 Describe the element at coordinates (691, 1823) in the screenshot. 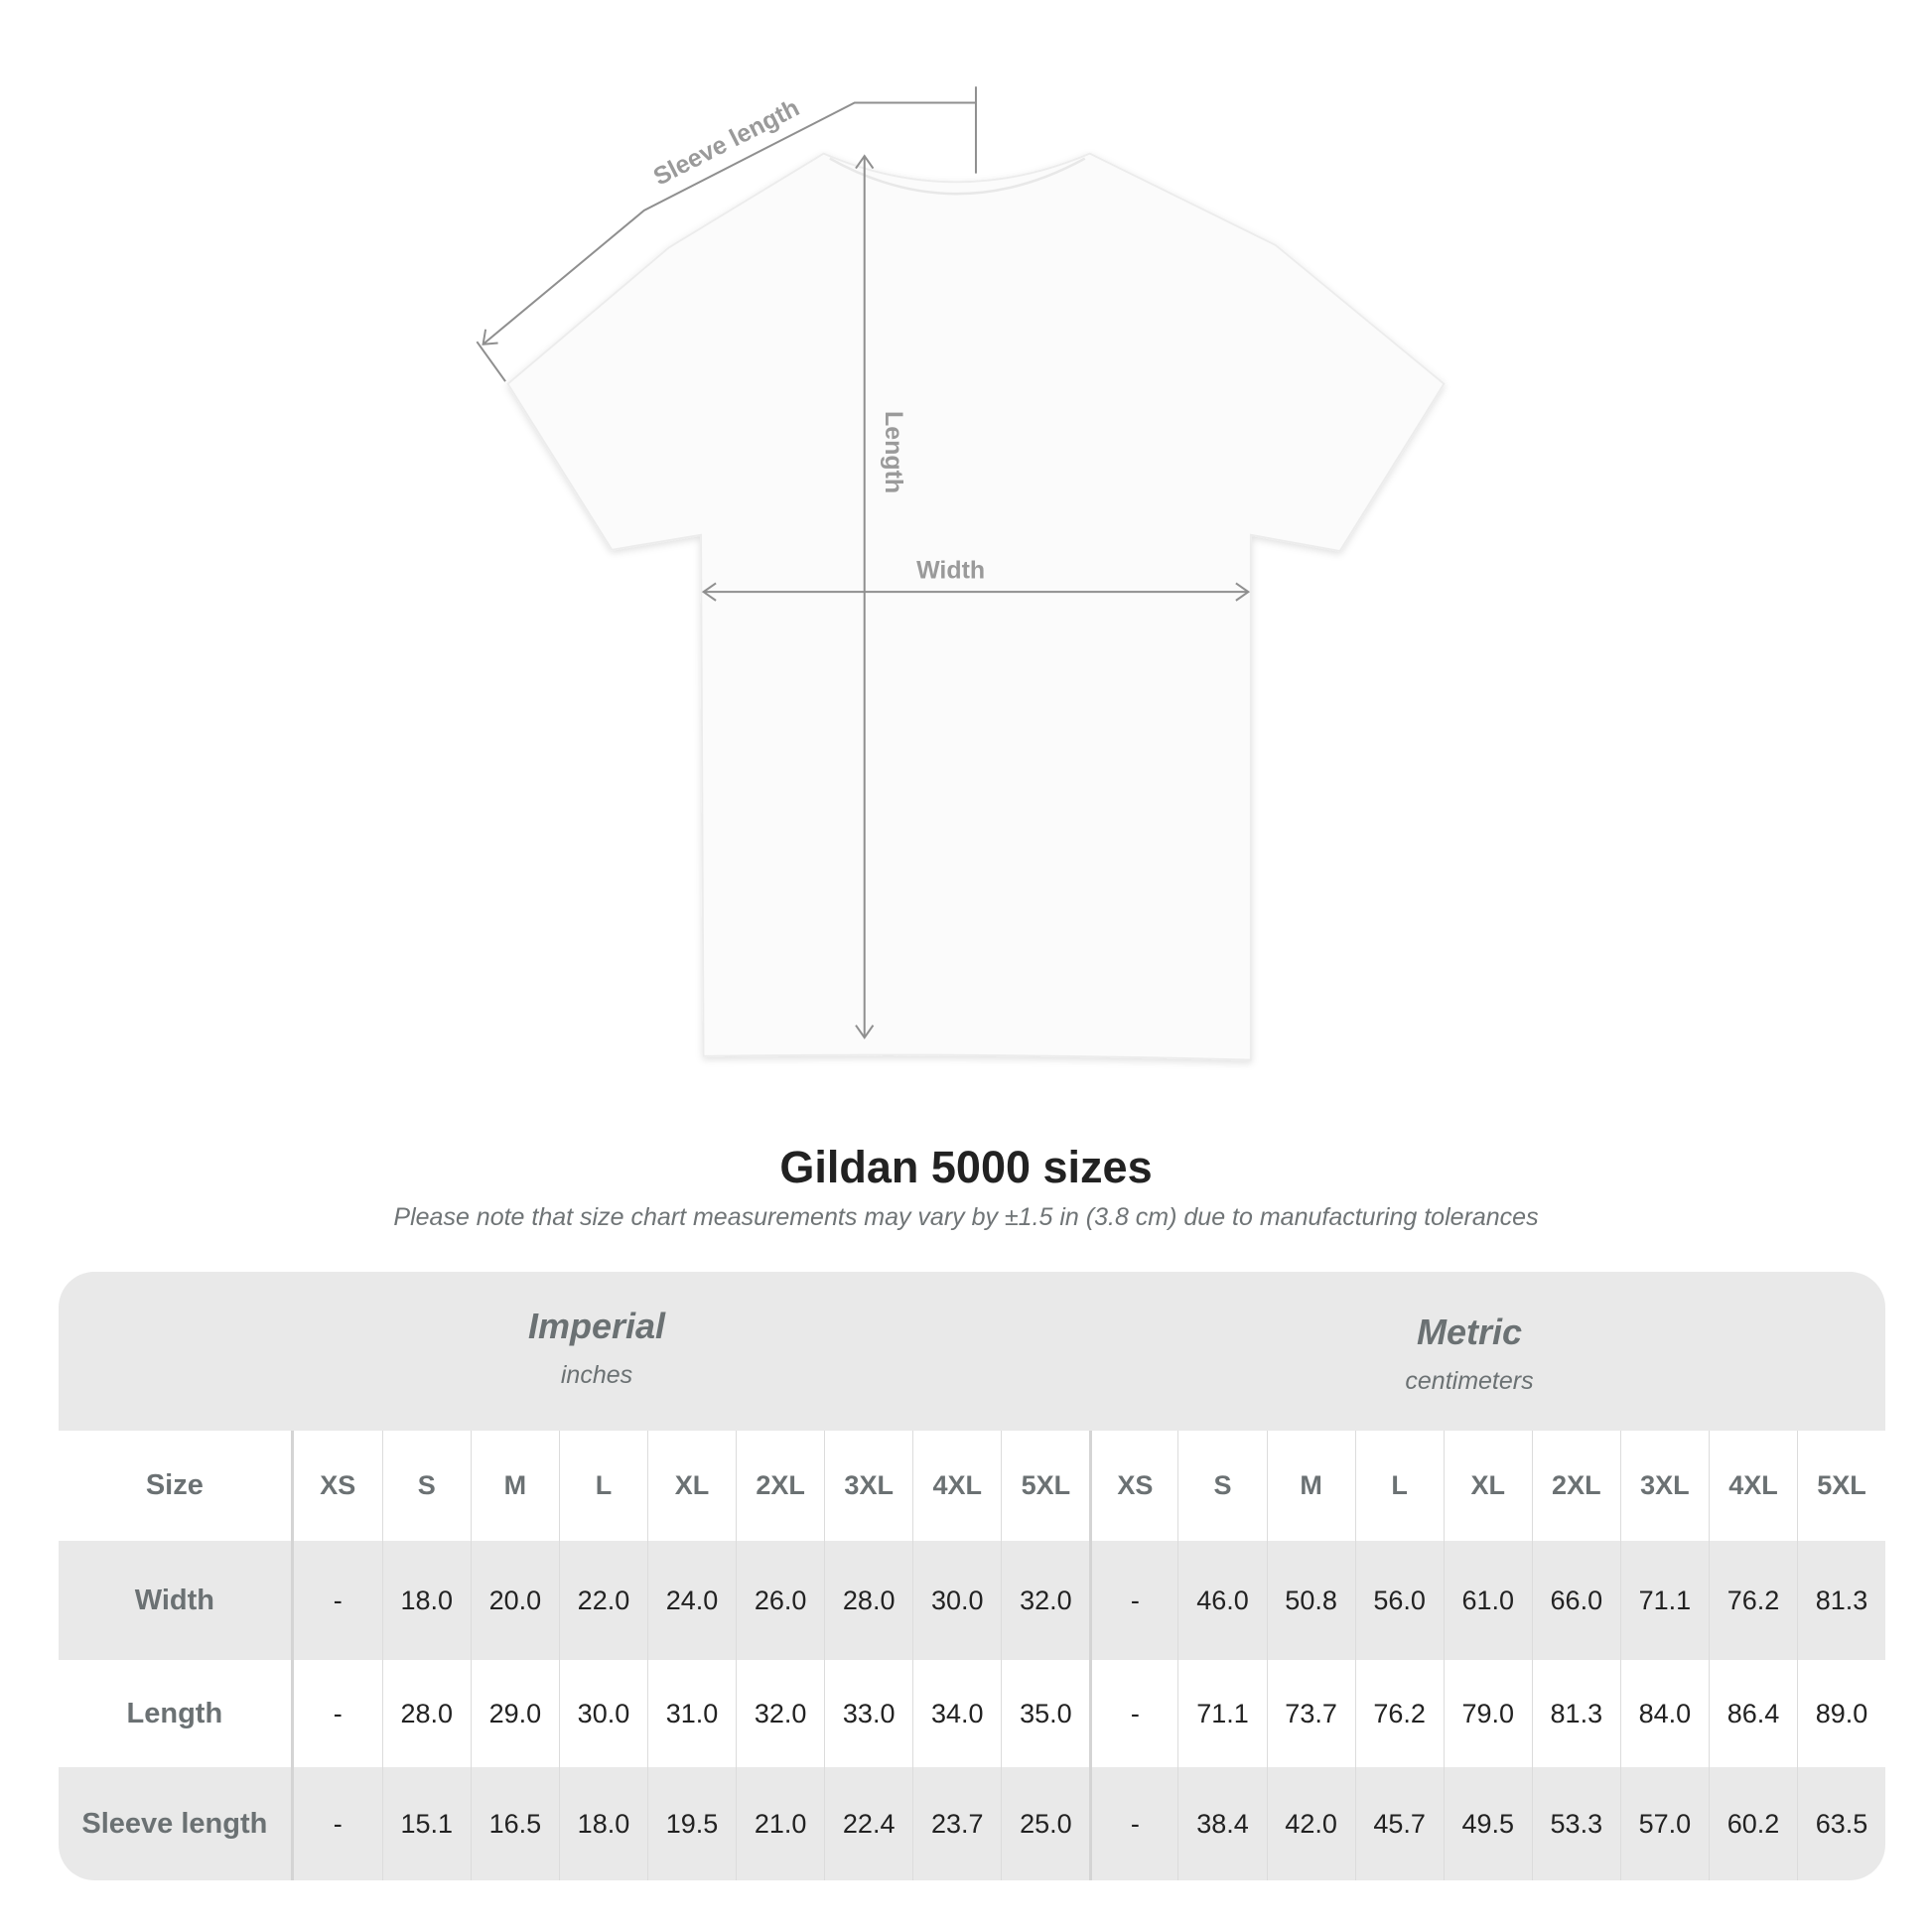

I see `imperial-value-cell: 19.5` at that location.